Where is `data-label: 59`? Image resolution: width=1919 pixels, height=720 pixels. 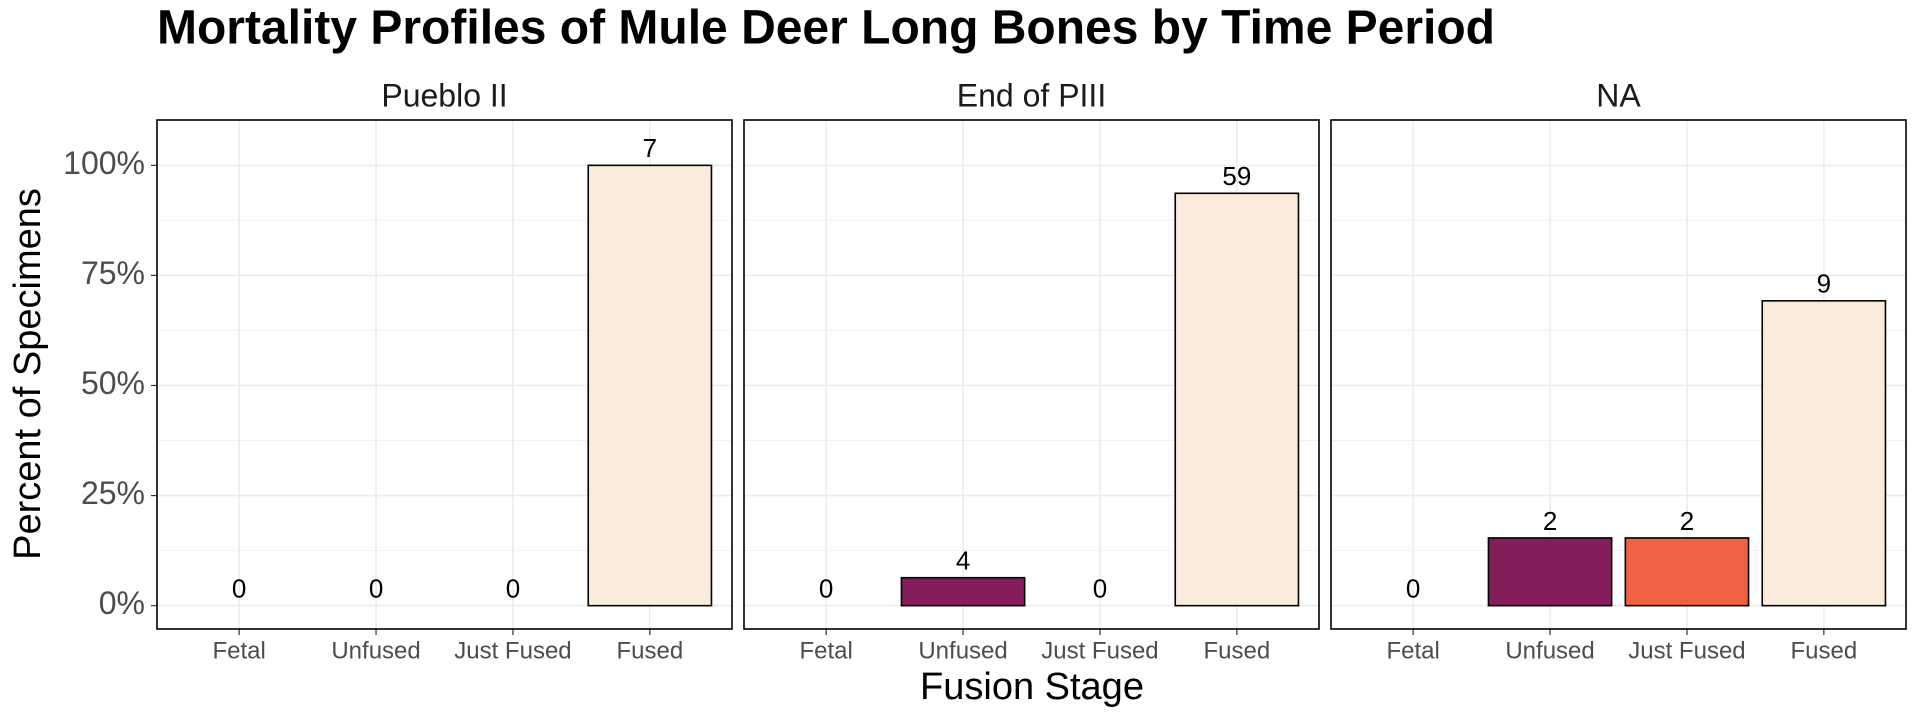
data-label: 59 is located at coordinates (1236, 176).